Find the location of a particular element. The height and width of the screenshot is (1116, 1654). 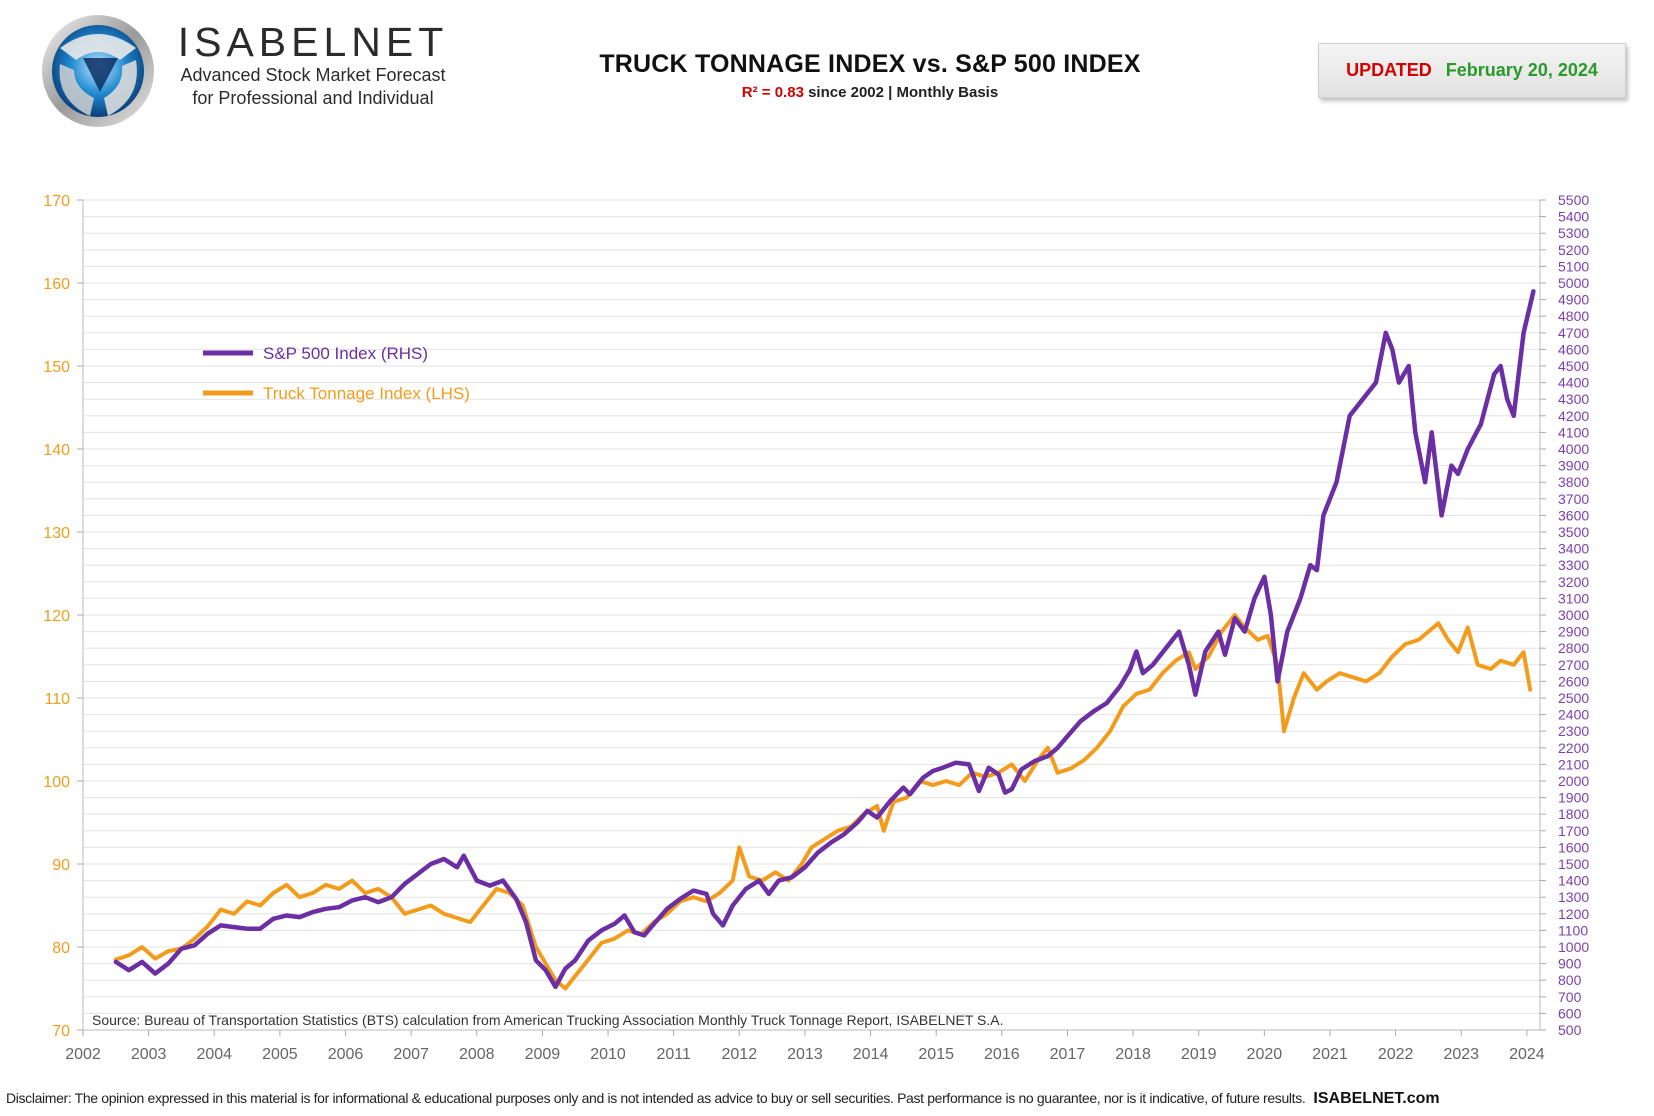

x-tick-label: 2019 is located at coordinates (1199, 1054).